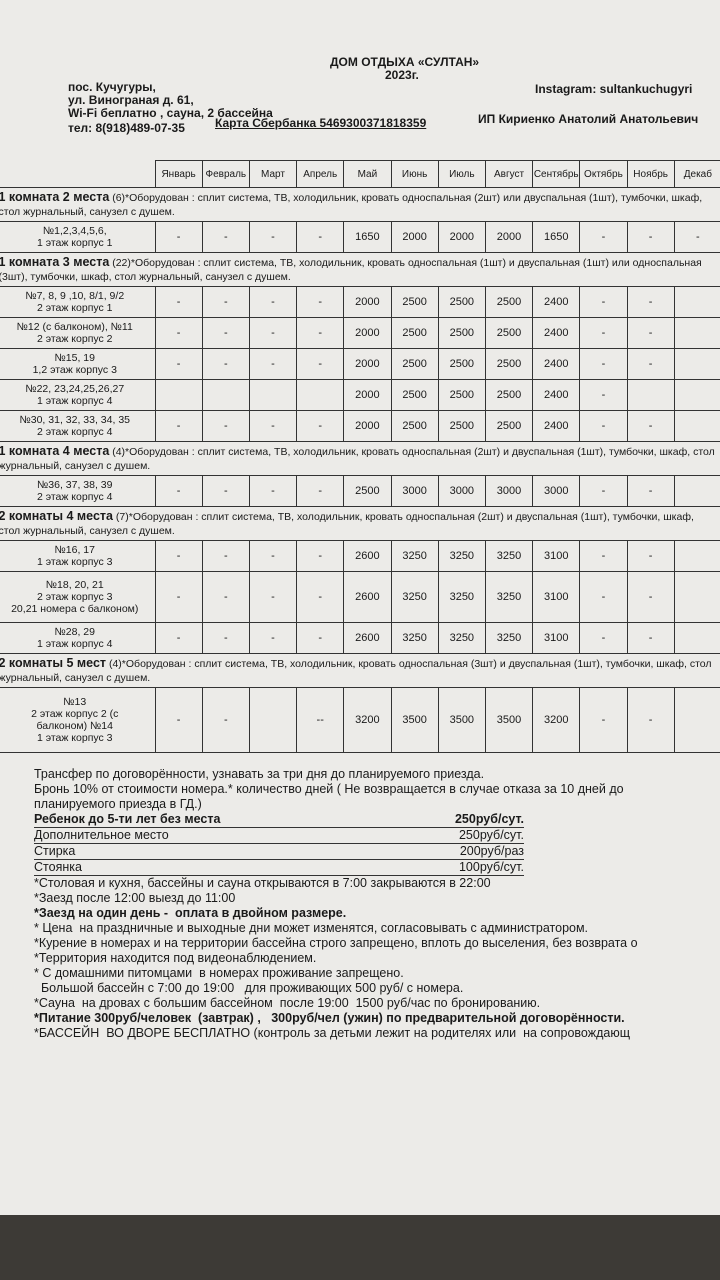 The height and width of the screenshot is (1280, 720). I want to click on section-count: (22)*, so click(123, 263).